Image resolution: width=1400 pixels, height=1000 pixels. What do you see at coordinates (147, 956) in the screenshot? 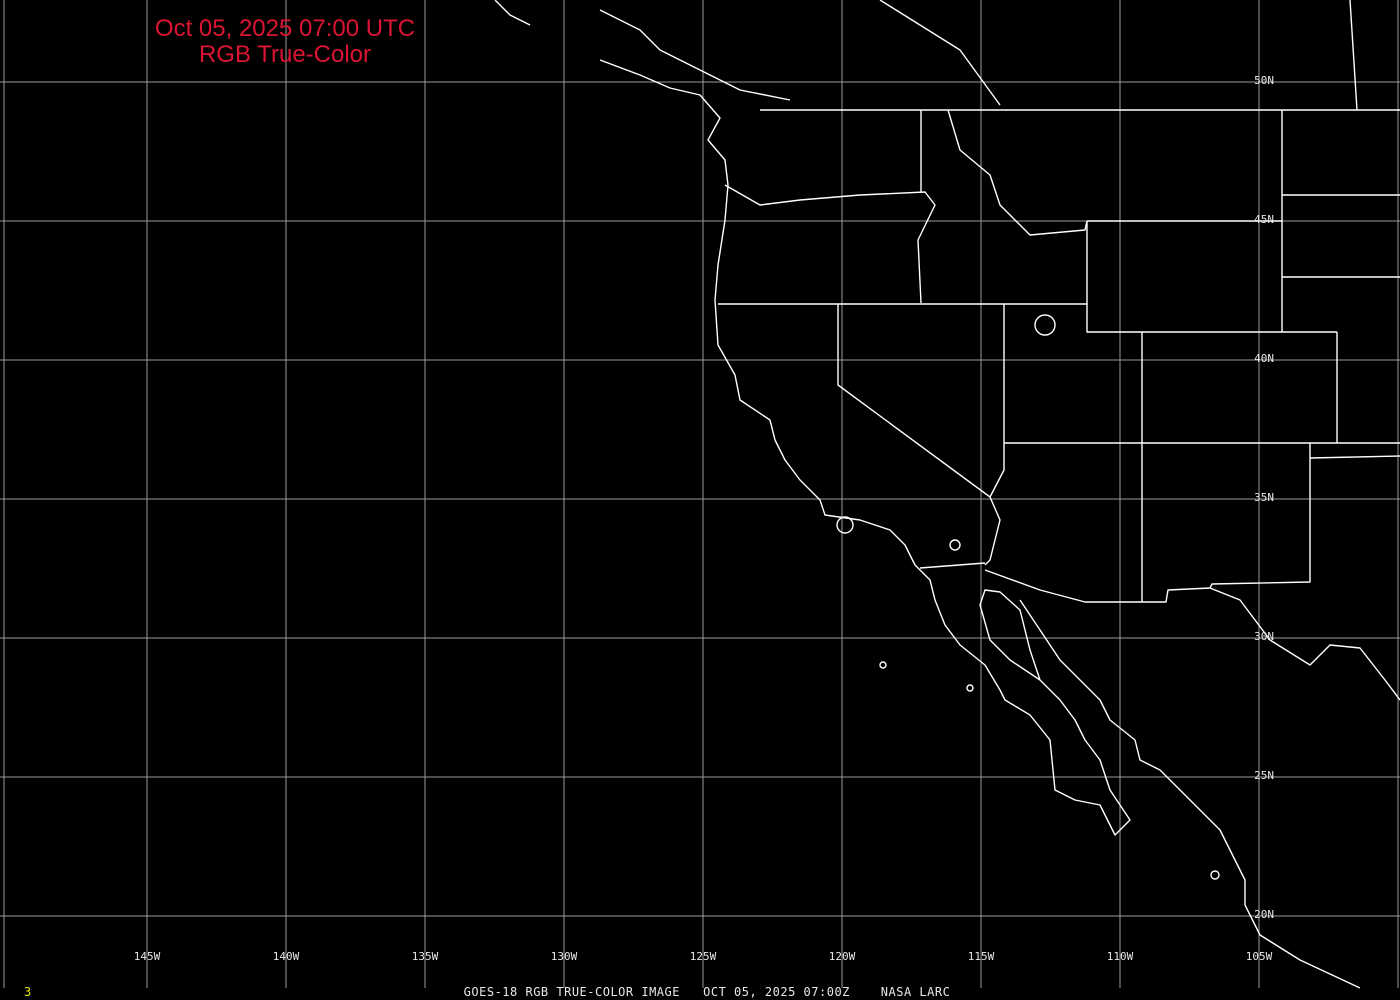
I see `lon-label: 145W` at bounding box center [147, 956].